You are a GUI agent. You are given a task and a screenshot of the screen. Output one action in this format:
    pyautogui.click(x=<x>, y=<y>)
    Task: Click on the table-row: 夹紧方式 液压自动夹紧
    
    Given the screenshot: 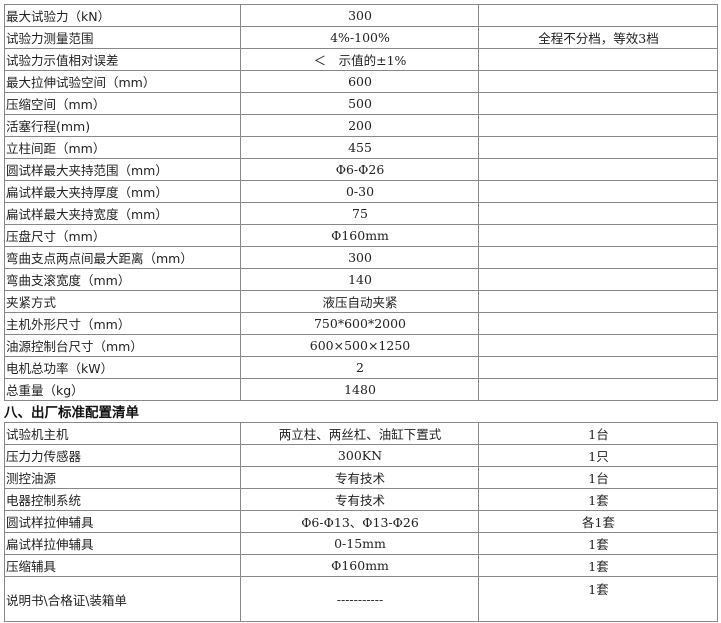 What is the action you would take?
    pyautogui.click(x=361, y=301)
    